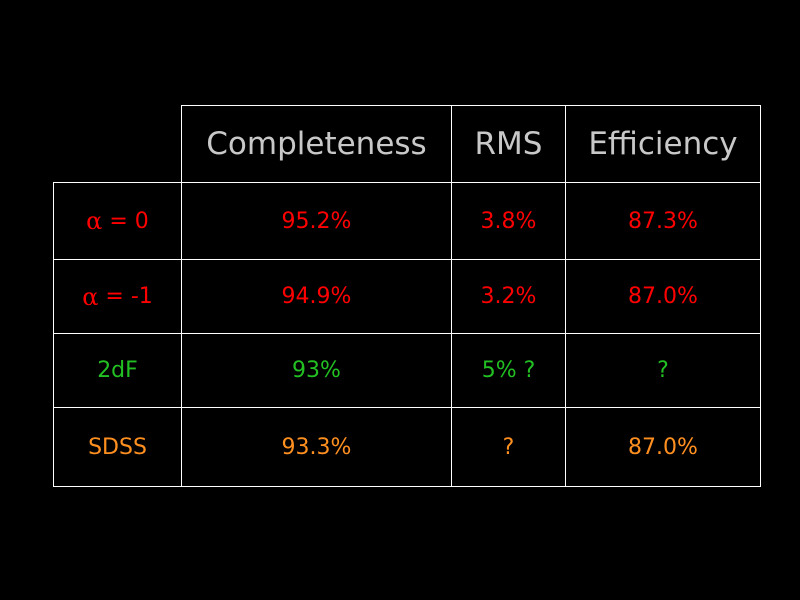 This screenshot has width=800, height=600. Describe the element at coordinates (508, 447) in the screenshot. I see `cell-rms: ?` at that location.